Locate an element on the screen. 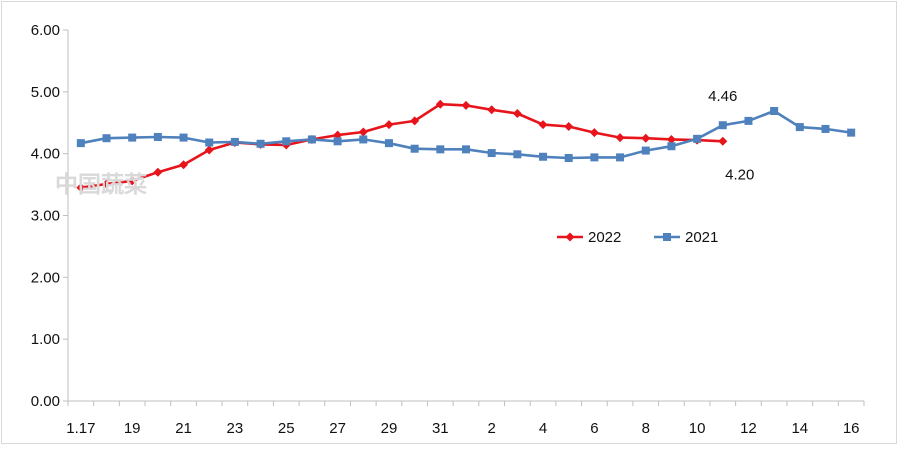 This screenshot has width=900, height=449. legend-label-2022: 2022 is located at coordinates (604, 237).